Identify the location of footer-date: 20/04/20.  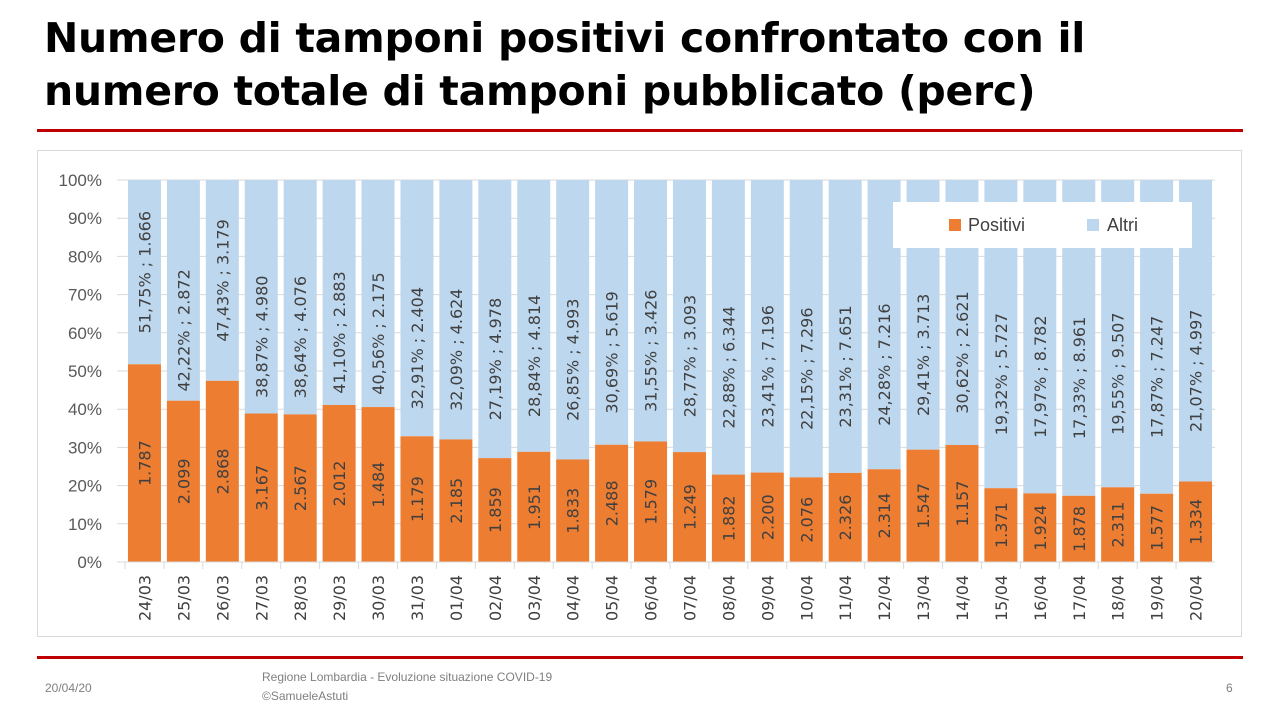
(68, 688).